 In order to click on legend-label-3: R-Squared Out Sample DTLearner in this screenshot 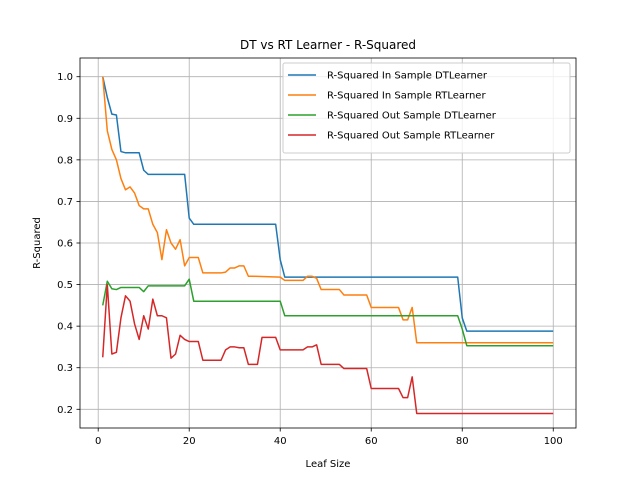, I will do `click(412, 116)`.